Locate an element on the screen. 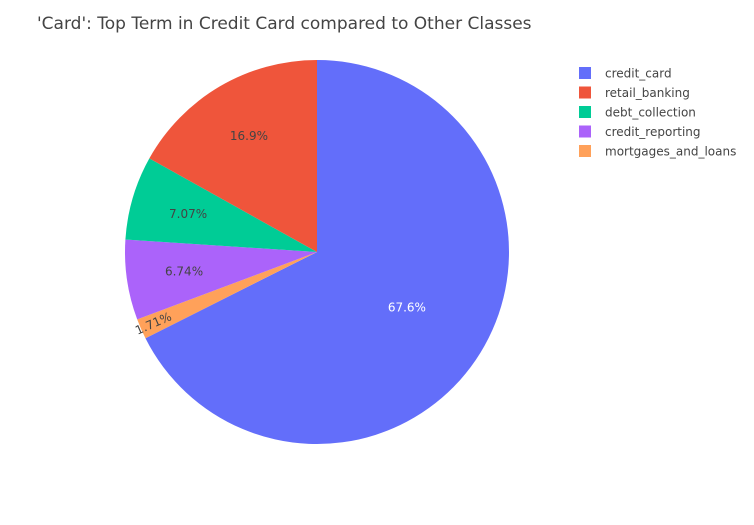 This screenshot has width=754, height=525. legend-swatch-credit-reporting is located at coordinates (585, 131).